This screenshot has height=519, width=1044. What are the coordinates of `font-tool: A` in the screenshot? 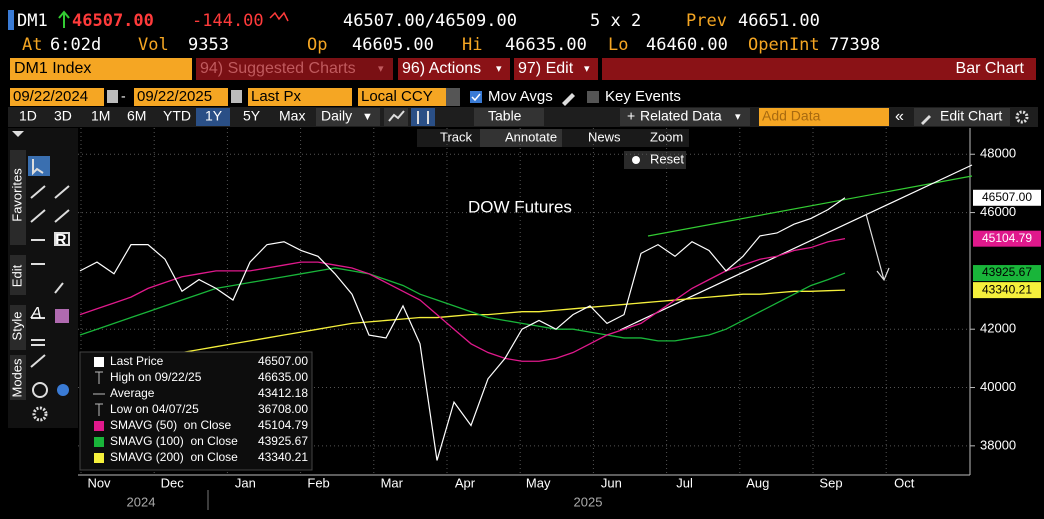 It's located at (36, 313).